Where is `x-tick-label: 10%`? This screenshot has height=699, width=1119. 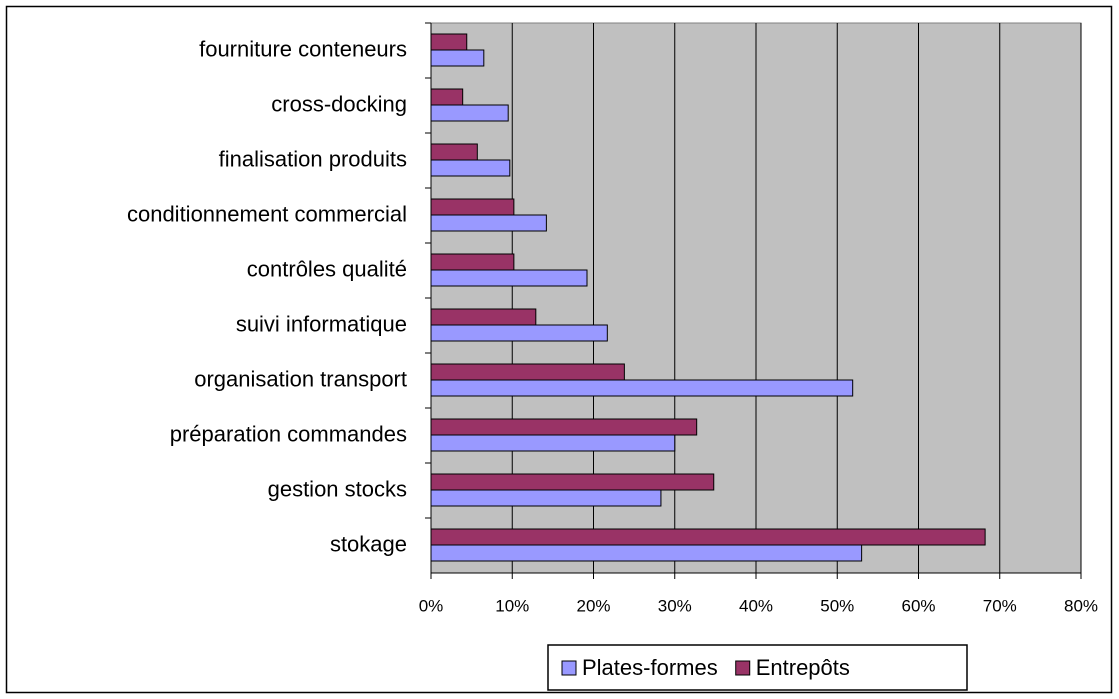
x-tick-label: 10% is located at coordinates (512, 605).